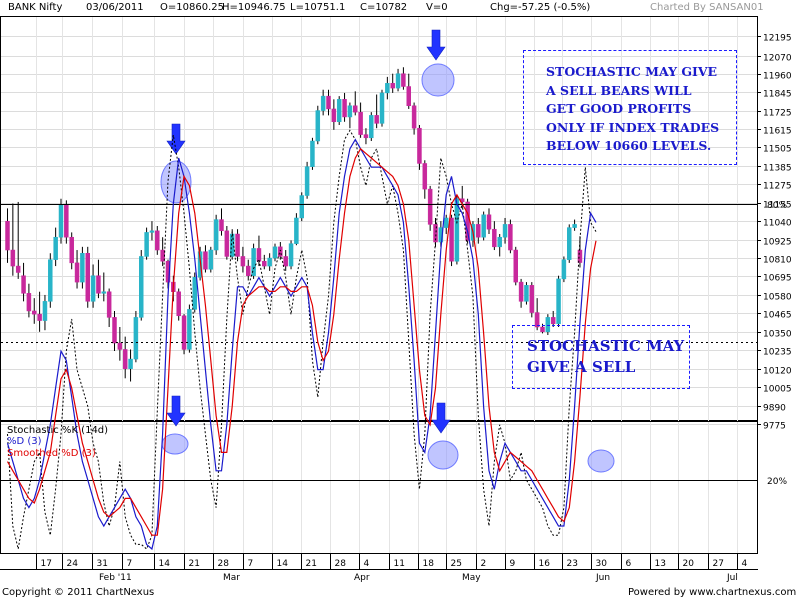 This screenshot has height=600, width=800. What do you see at coordinates (24, 441) in the screenshot?
I see `legend-d: %D (3)` at bounding box center [24, 441].